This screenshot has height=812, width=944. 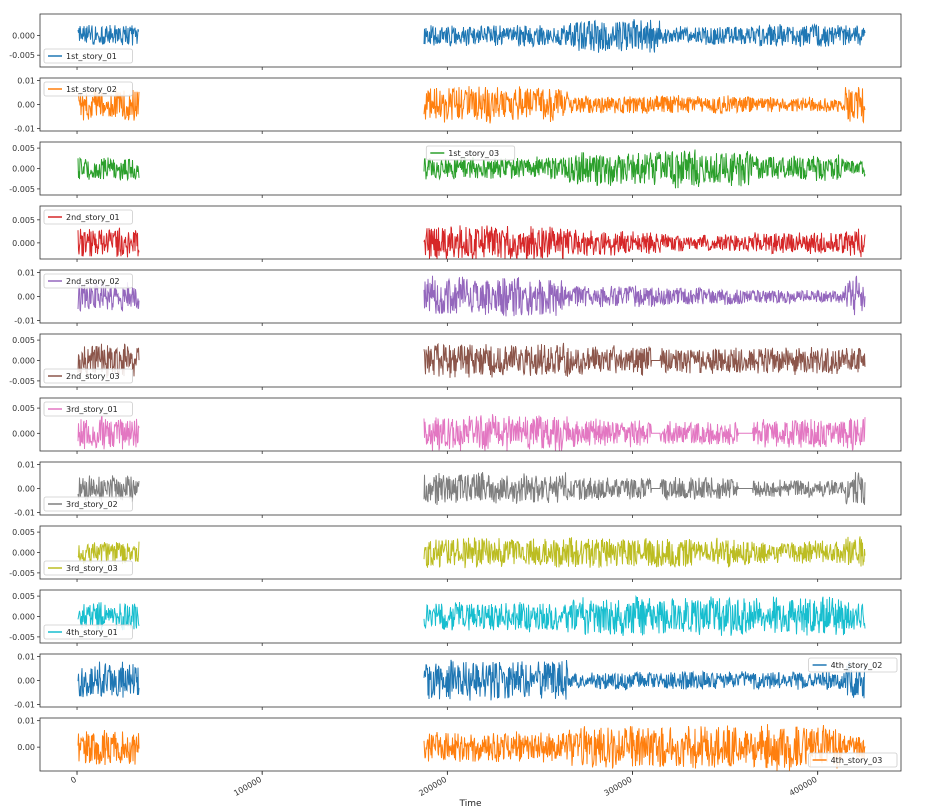 What do you see at coordinates (23, 169) in the screenshot?
I see `panel-1st-story-03-ytick-label: 0.000` at bounding box center [23, 169].